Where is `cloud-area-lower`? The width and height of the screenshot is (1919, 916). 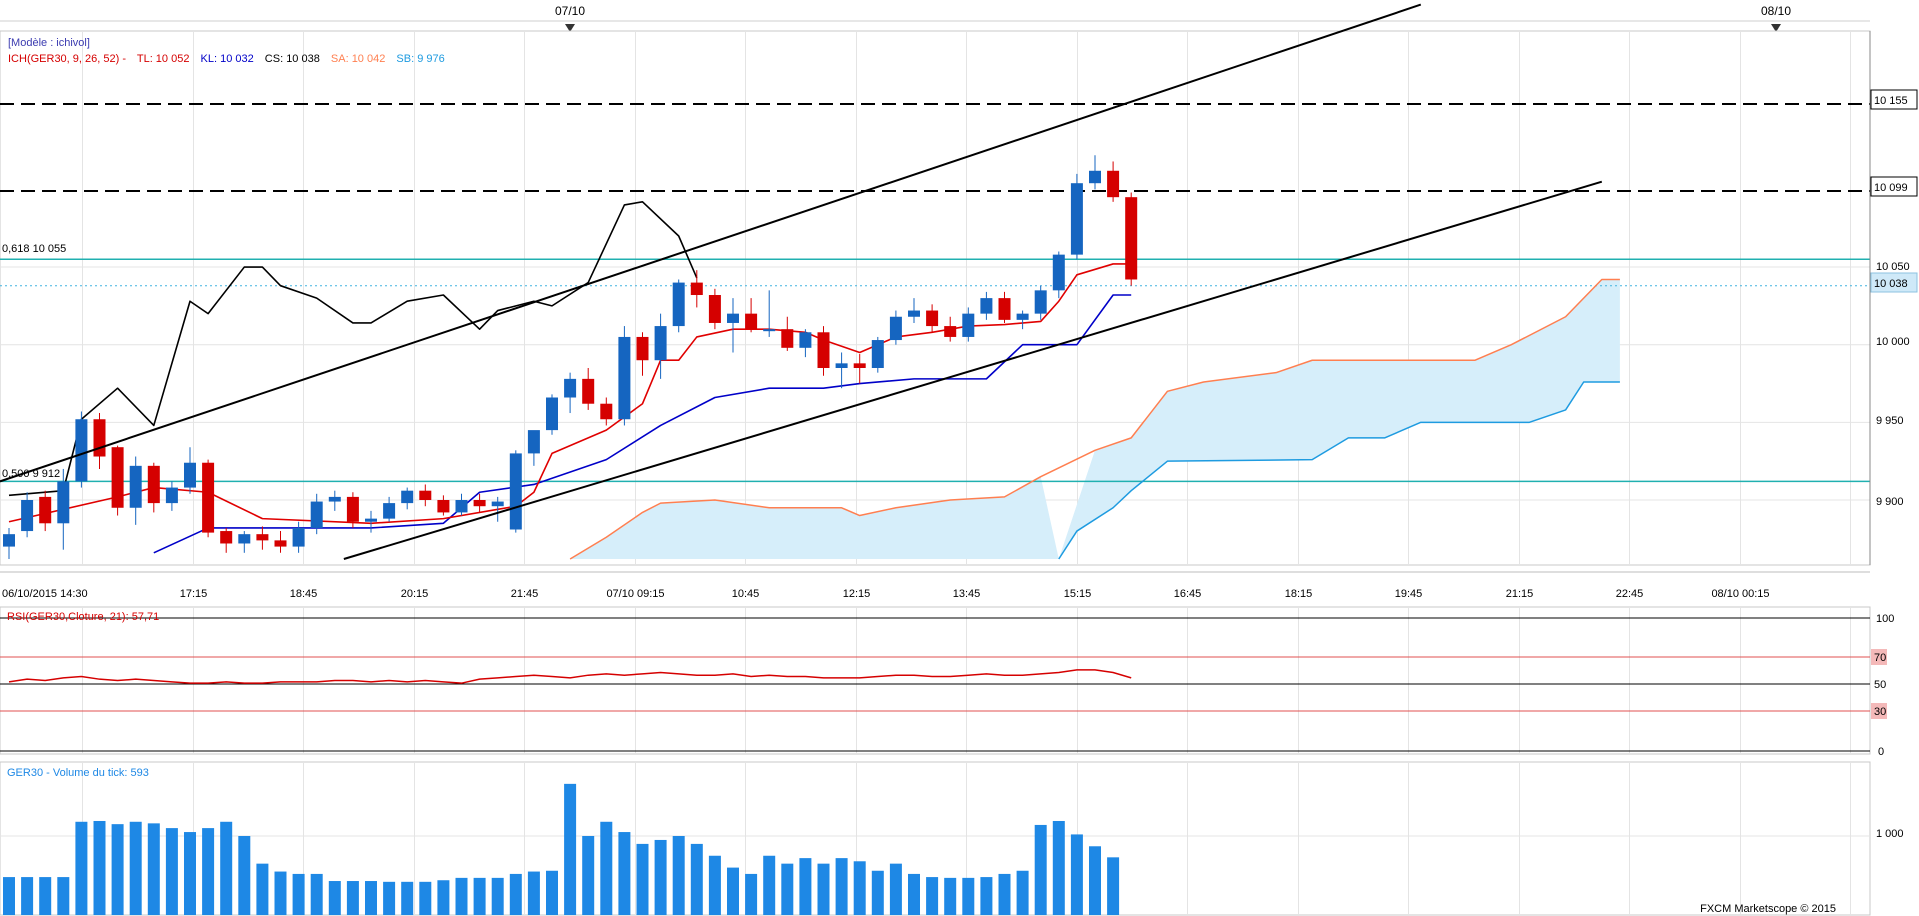
cloud-area-lower is located at coordinates (814, 518).